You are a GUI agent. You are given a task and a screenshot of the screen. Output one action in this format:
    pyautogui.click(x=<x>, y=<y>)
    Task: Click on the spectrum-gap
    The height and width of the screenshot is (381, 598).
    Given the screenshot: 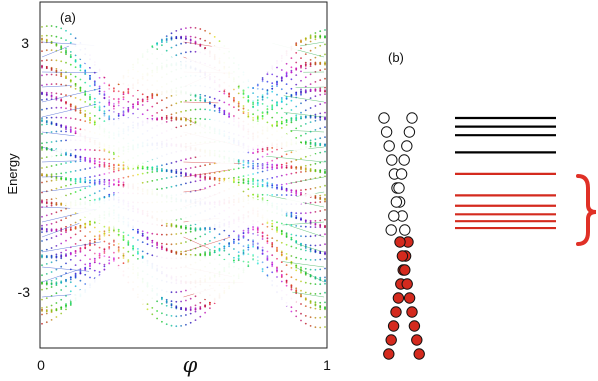 What is the action you would take?
    pyautogui.click(x=185, y=283)
    